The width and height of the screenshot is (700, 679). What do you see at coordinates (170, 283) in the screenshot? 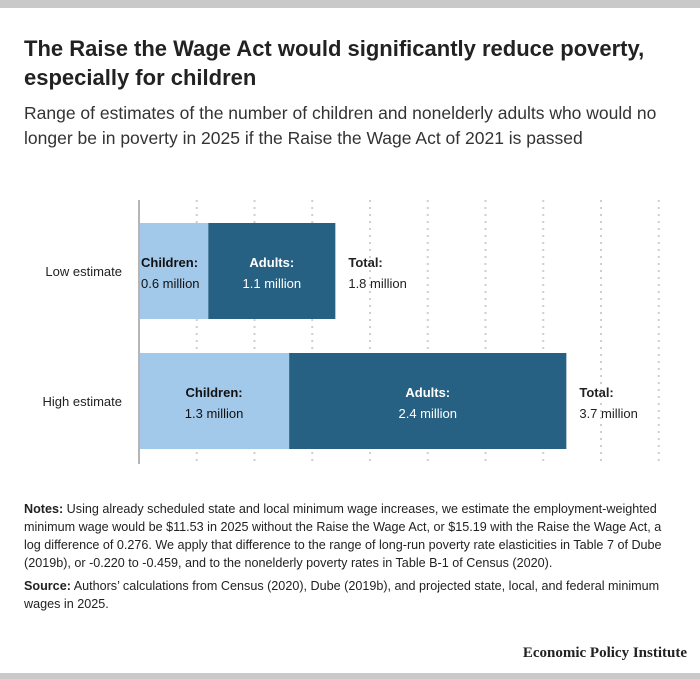
I see `segment-value-children: 0.6 million` at bounding box center [170, 283].